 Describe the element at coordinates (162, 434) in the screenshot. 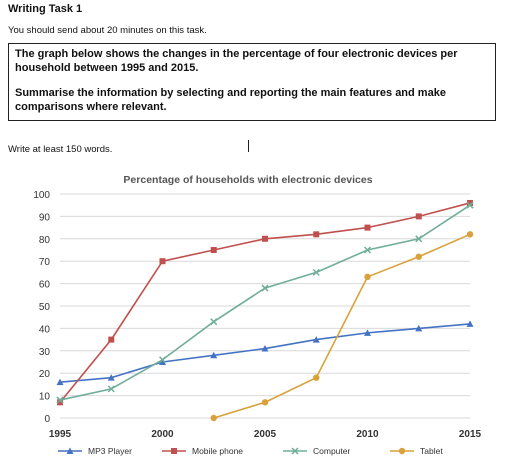

I see `x-tick-label-2000: 2000` at that location.